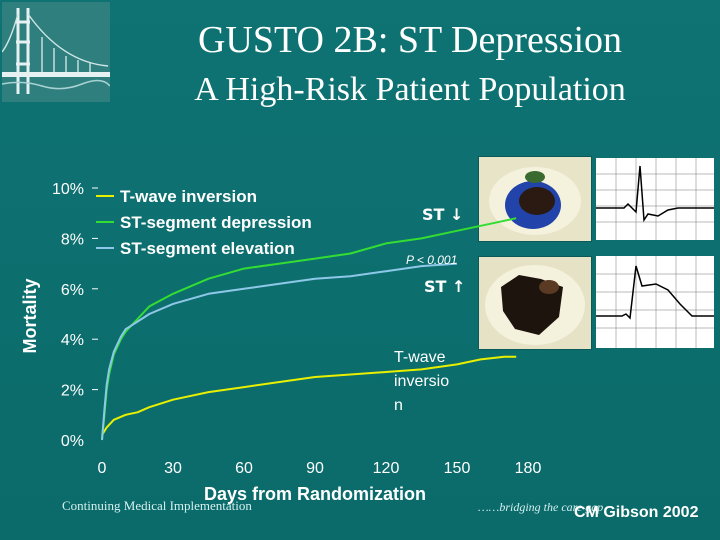  What do you see at coordinates (409, 40) in the screenshot?
I see `slide-title: GUSTO 2B: ST Depression` at bounding box center [409, 40].